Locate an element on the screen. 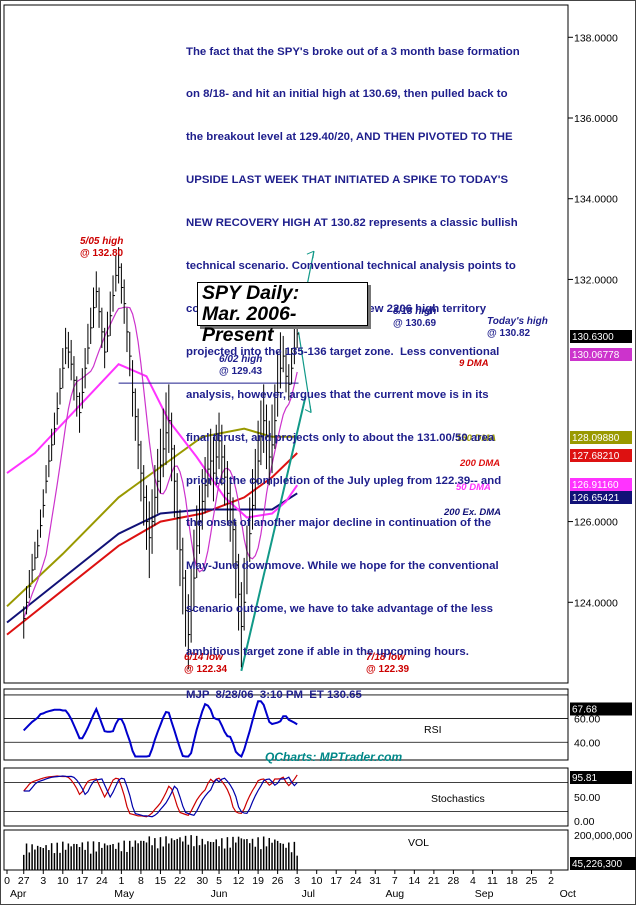 This screenshot has width=636, height=905. x-axis-label: 10 is located at coordinates (63, 881).